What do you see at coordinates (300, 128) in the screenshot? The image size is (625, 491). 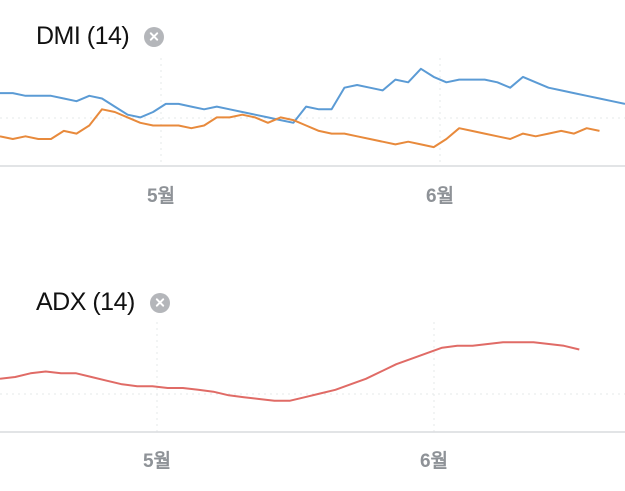 I see `dmi-series-minus-di-line` at bounding box center [300, 128].